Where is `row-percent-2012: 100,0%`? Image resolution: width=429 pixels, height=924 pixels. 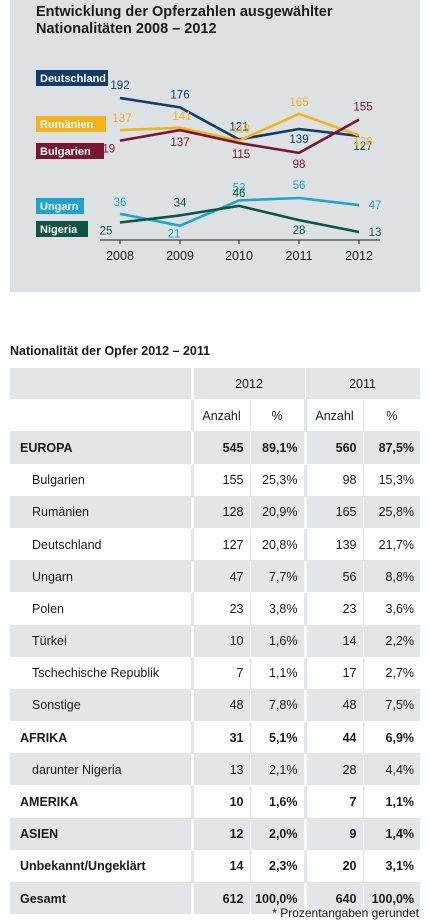
row-percent-2012: 100,0% is located at coordinates (278, 899).